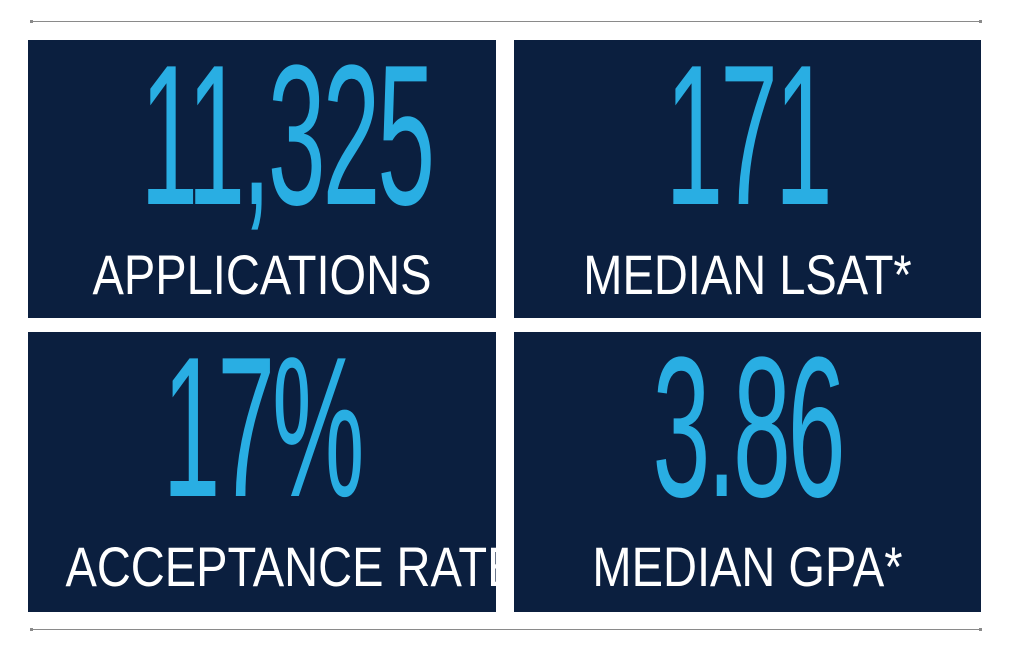 This screenshot has height=663, width=1024. I want to click on stat-value: 171, so click(748, 143).